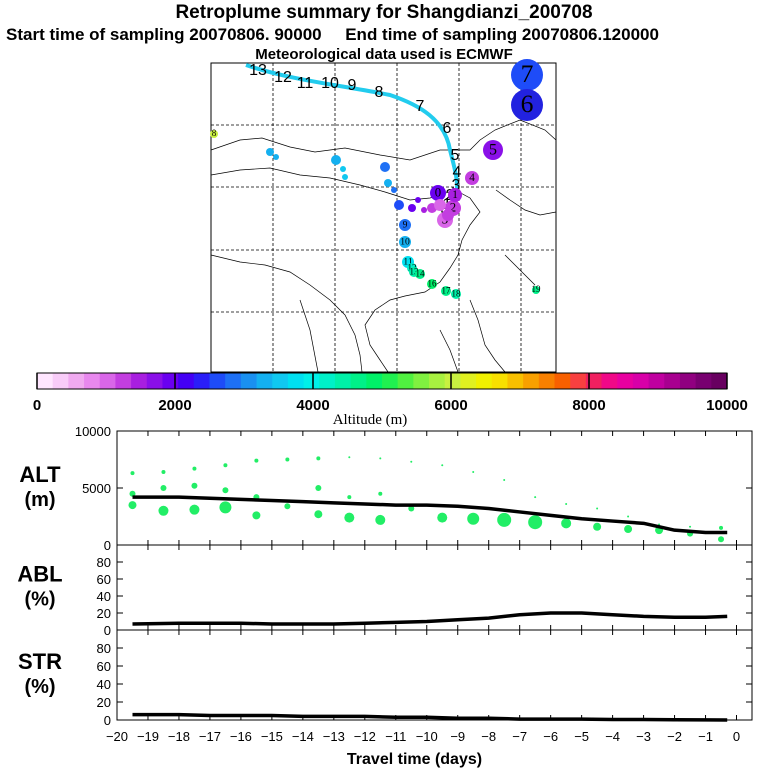  I want to click on y-tick-label: 80, so click(104, 562).